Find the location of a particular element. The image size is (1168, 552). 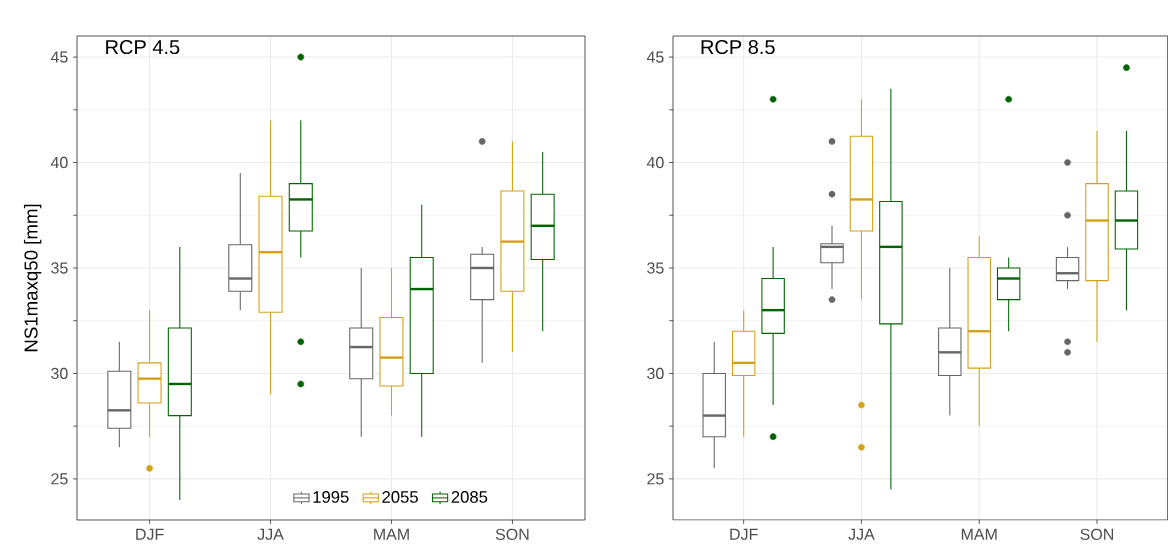

legend-label: 2055 is located at coordinates (400, 497).